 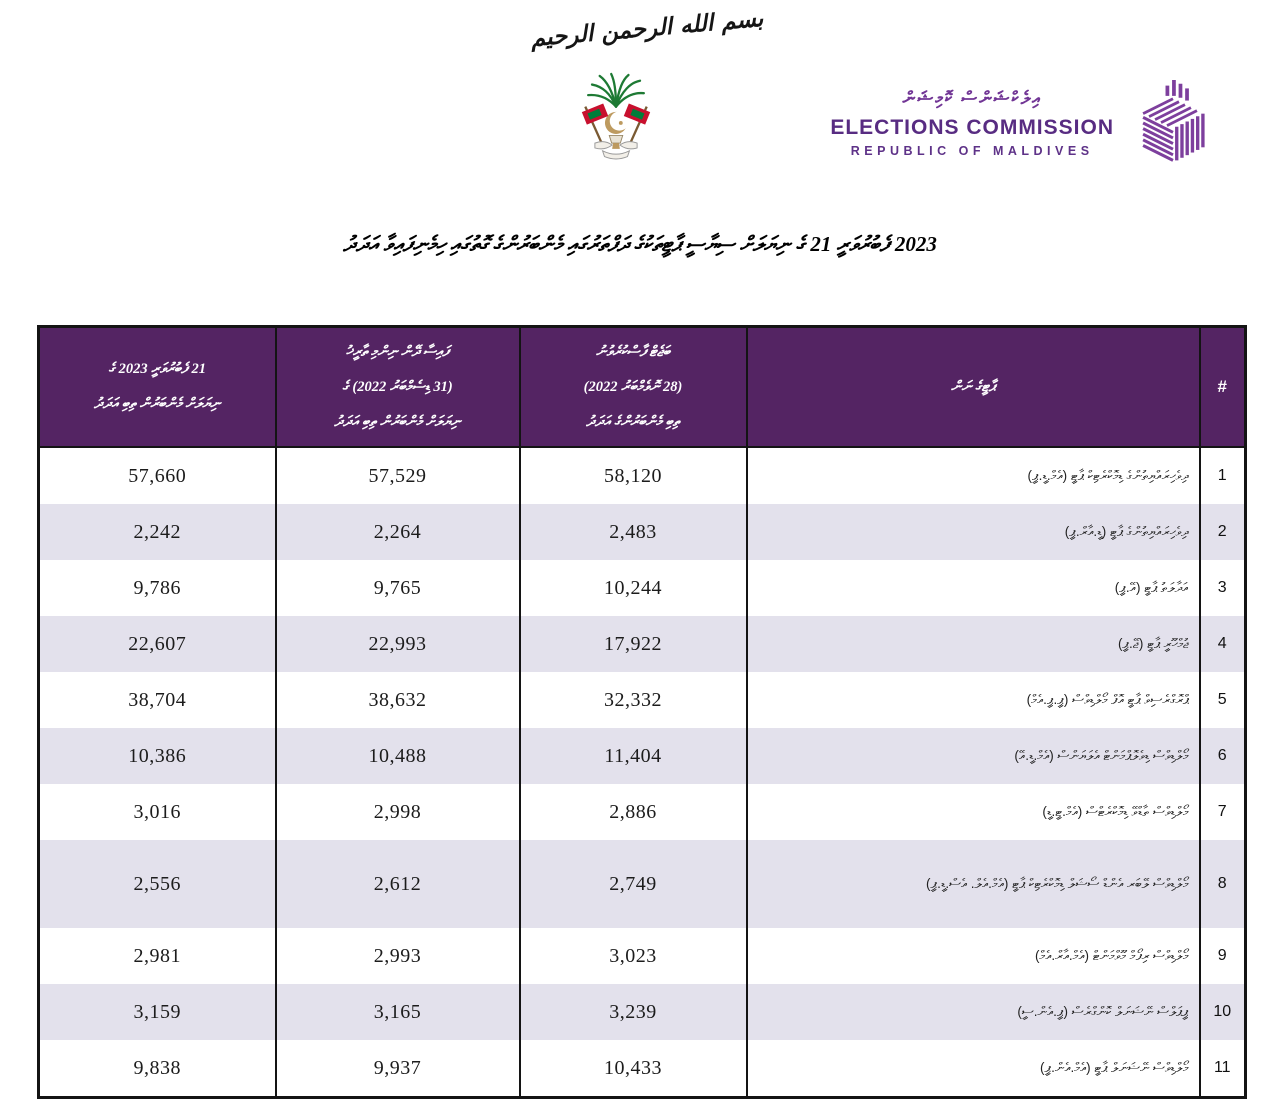 I want to click on row-index: 5, so click(x=1222, y=700).